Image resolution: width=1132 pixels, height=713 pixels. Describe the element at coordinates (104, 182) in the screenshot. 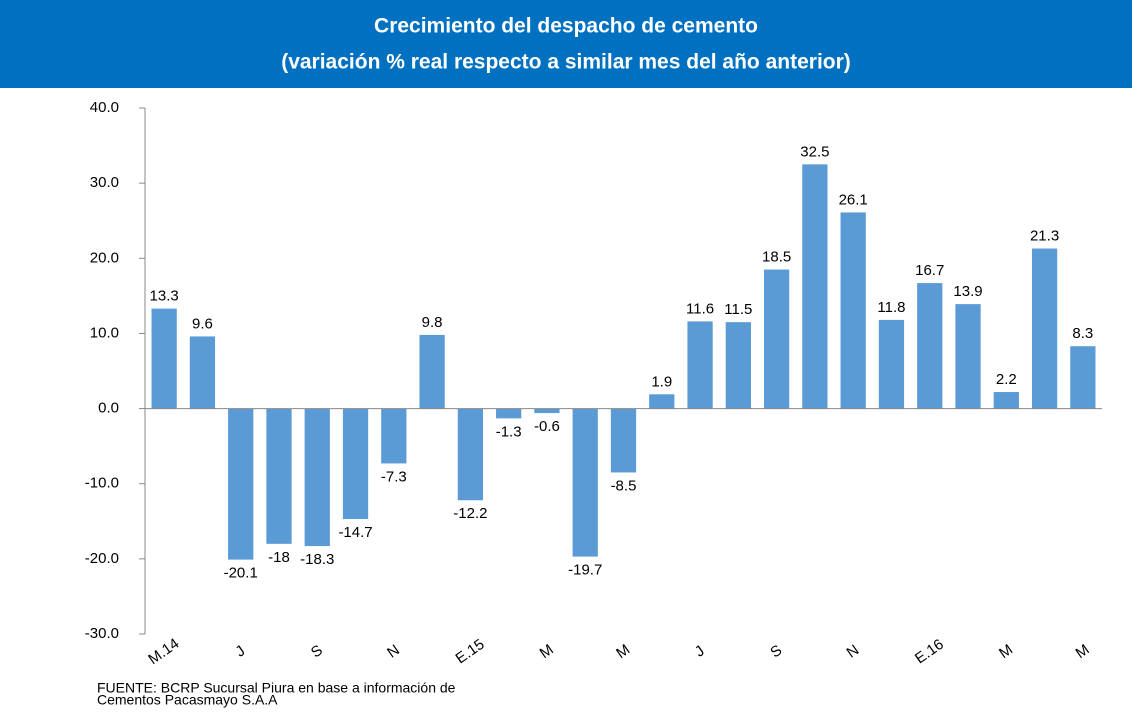

I see `y-tick-label: 30.0` at that location.